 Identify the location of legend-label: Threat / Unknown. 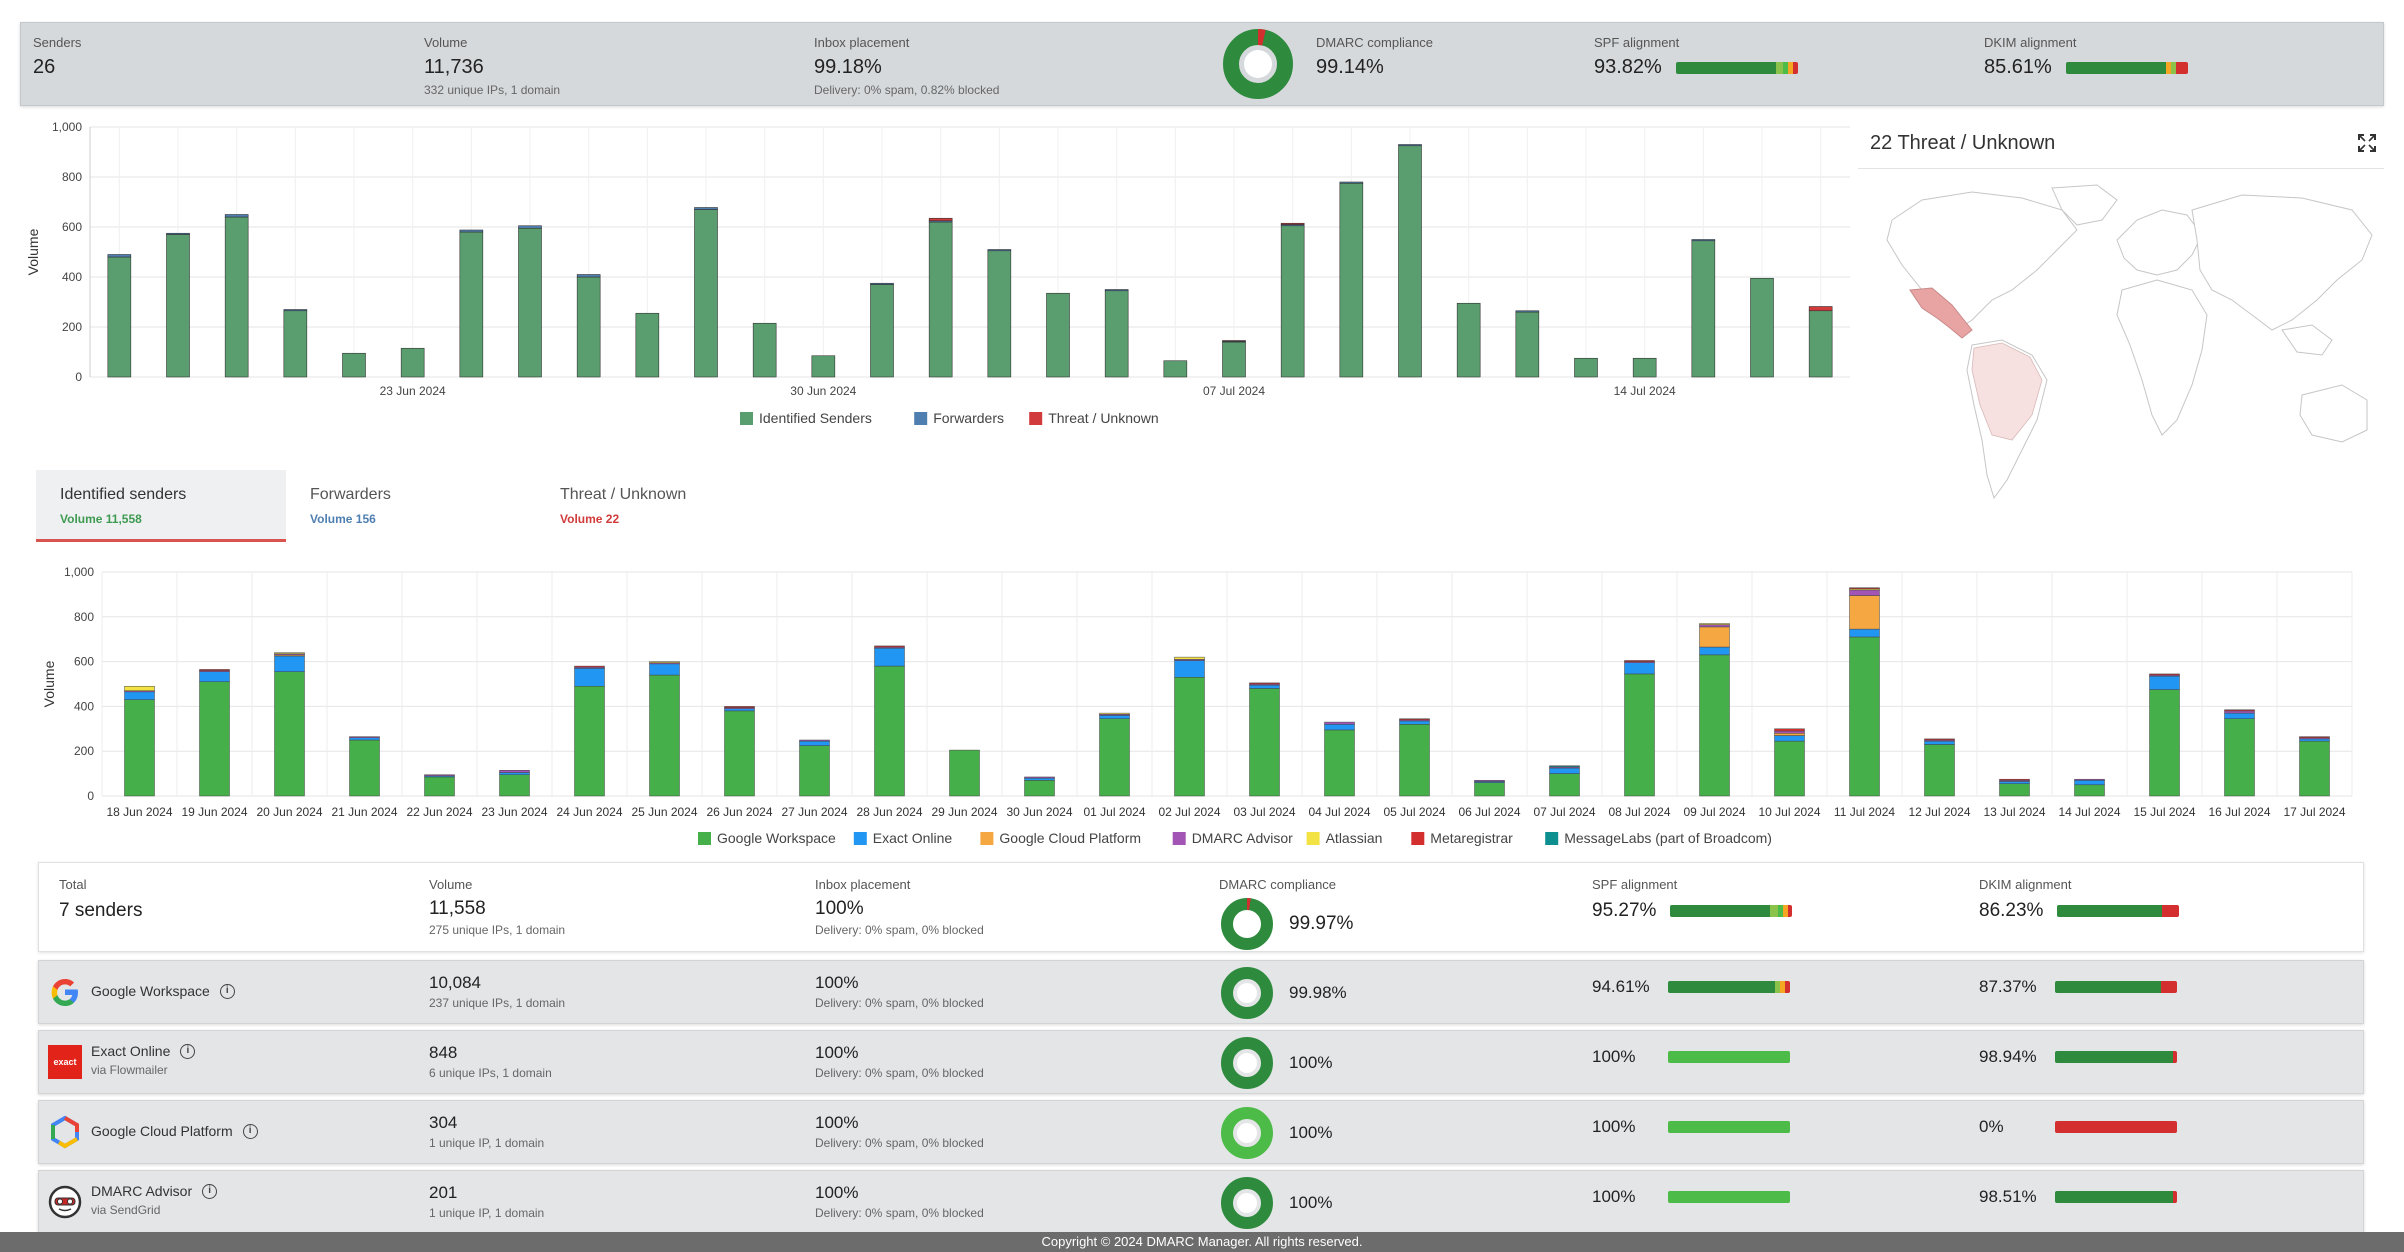
(1103, 418).